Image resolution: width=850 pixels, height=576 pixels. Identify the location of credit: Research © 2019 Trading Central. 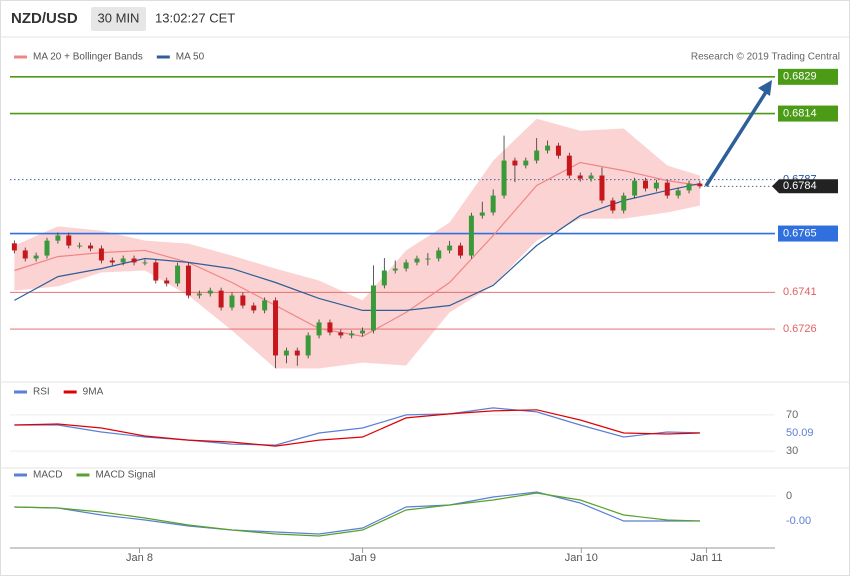
(765, 57).